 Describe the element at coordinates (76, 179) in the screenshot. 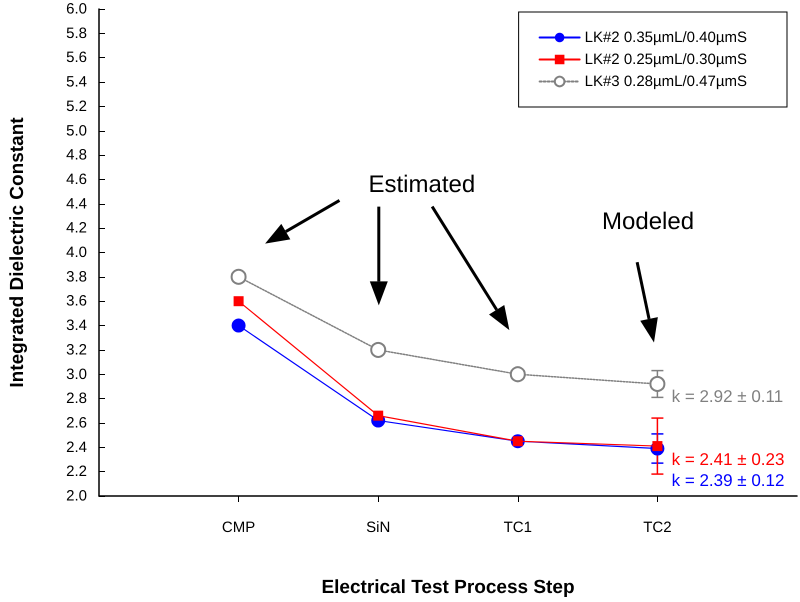

I see `y-tick-label: 4.6` at that location.